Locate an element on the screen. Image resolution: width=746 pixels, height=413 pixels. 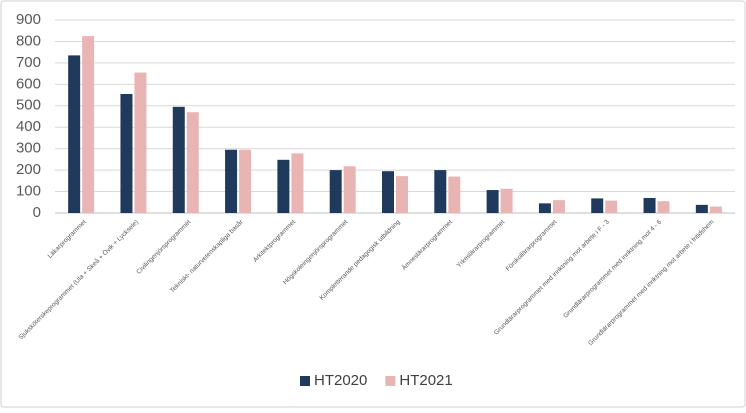
y-tick-label: 500 is located at coordinates (28, 105).